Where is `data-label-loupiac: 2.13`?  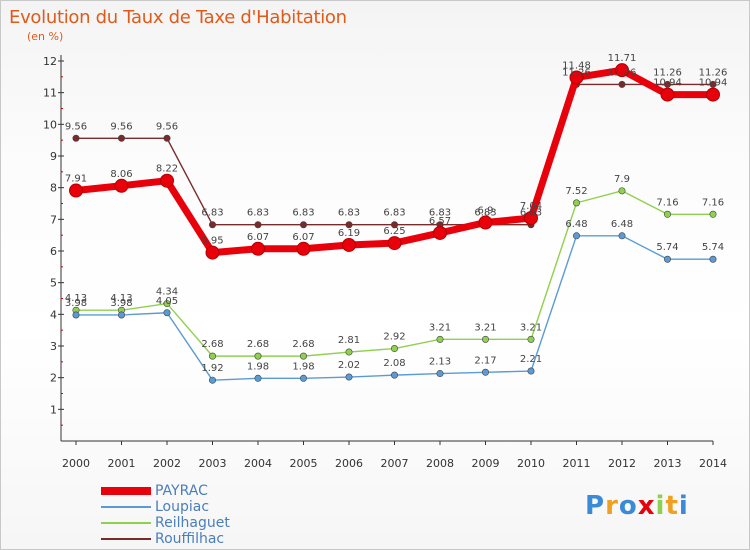
data-label-loupiac: 2.13 is located at coordinates (440, 362).